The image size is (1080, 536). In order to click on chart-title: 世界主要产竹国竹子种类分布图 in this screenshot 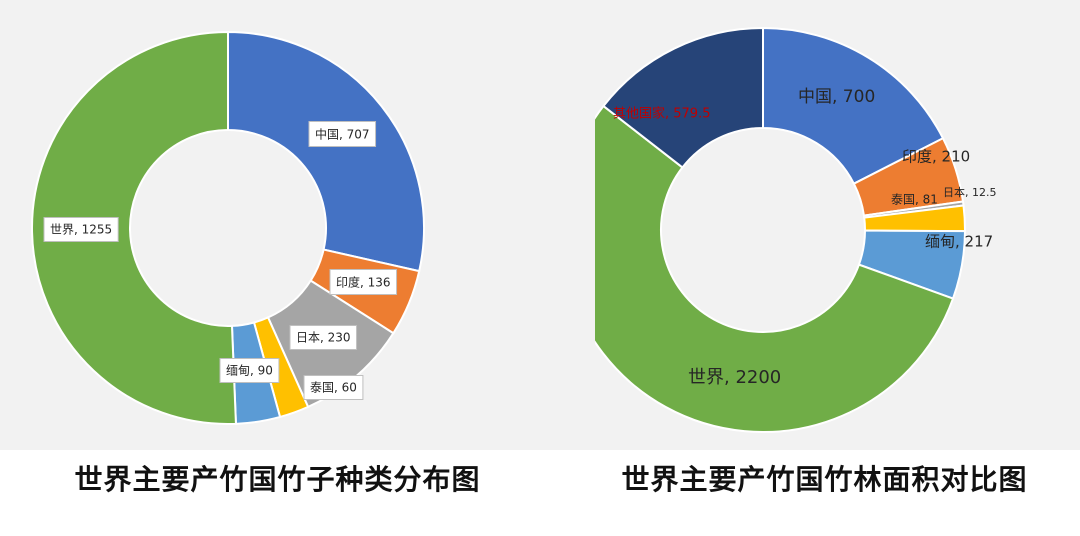, I will do `click(277, 479)`.